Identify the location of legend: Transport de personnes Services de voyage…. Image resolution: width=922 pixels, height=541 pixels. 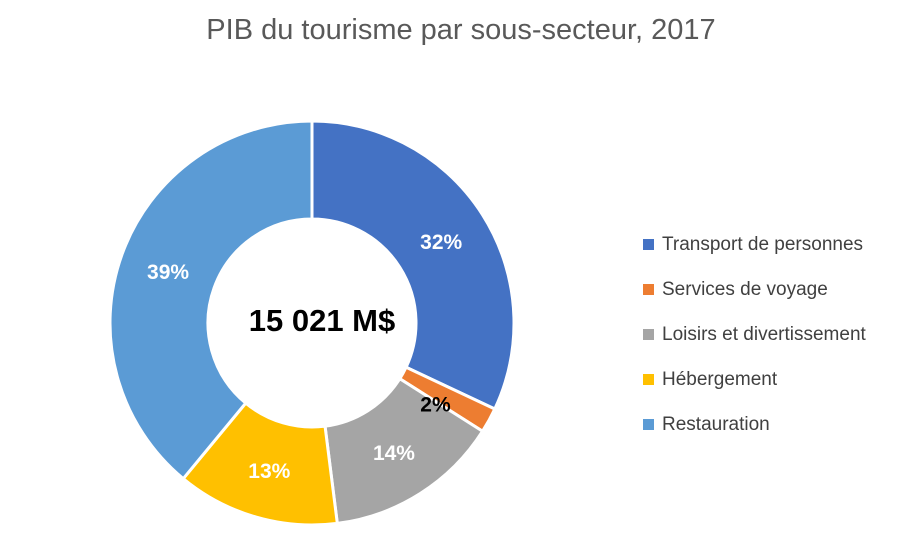
(754, 334).